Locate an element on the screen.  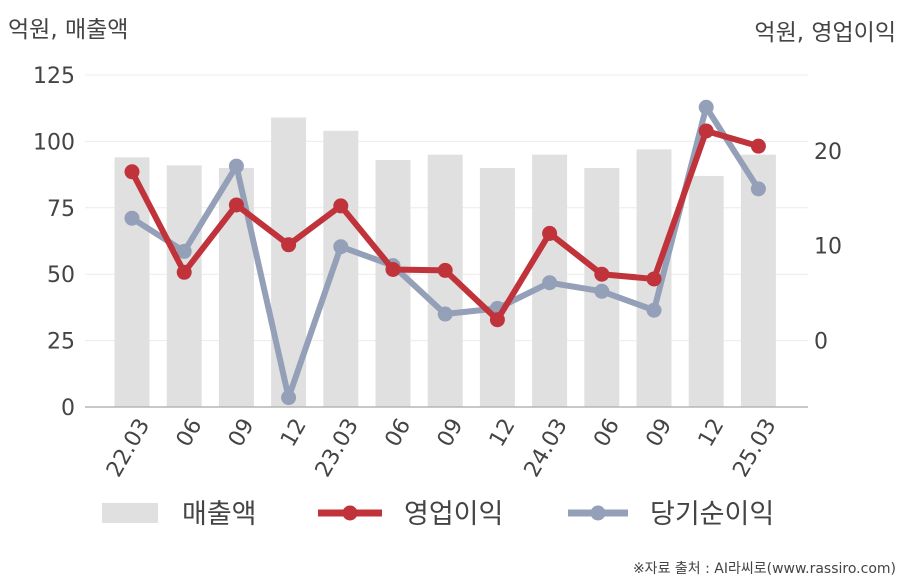
right-tick-label: 20 is located at coordinates (828, 152).